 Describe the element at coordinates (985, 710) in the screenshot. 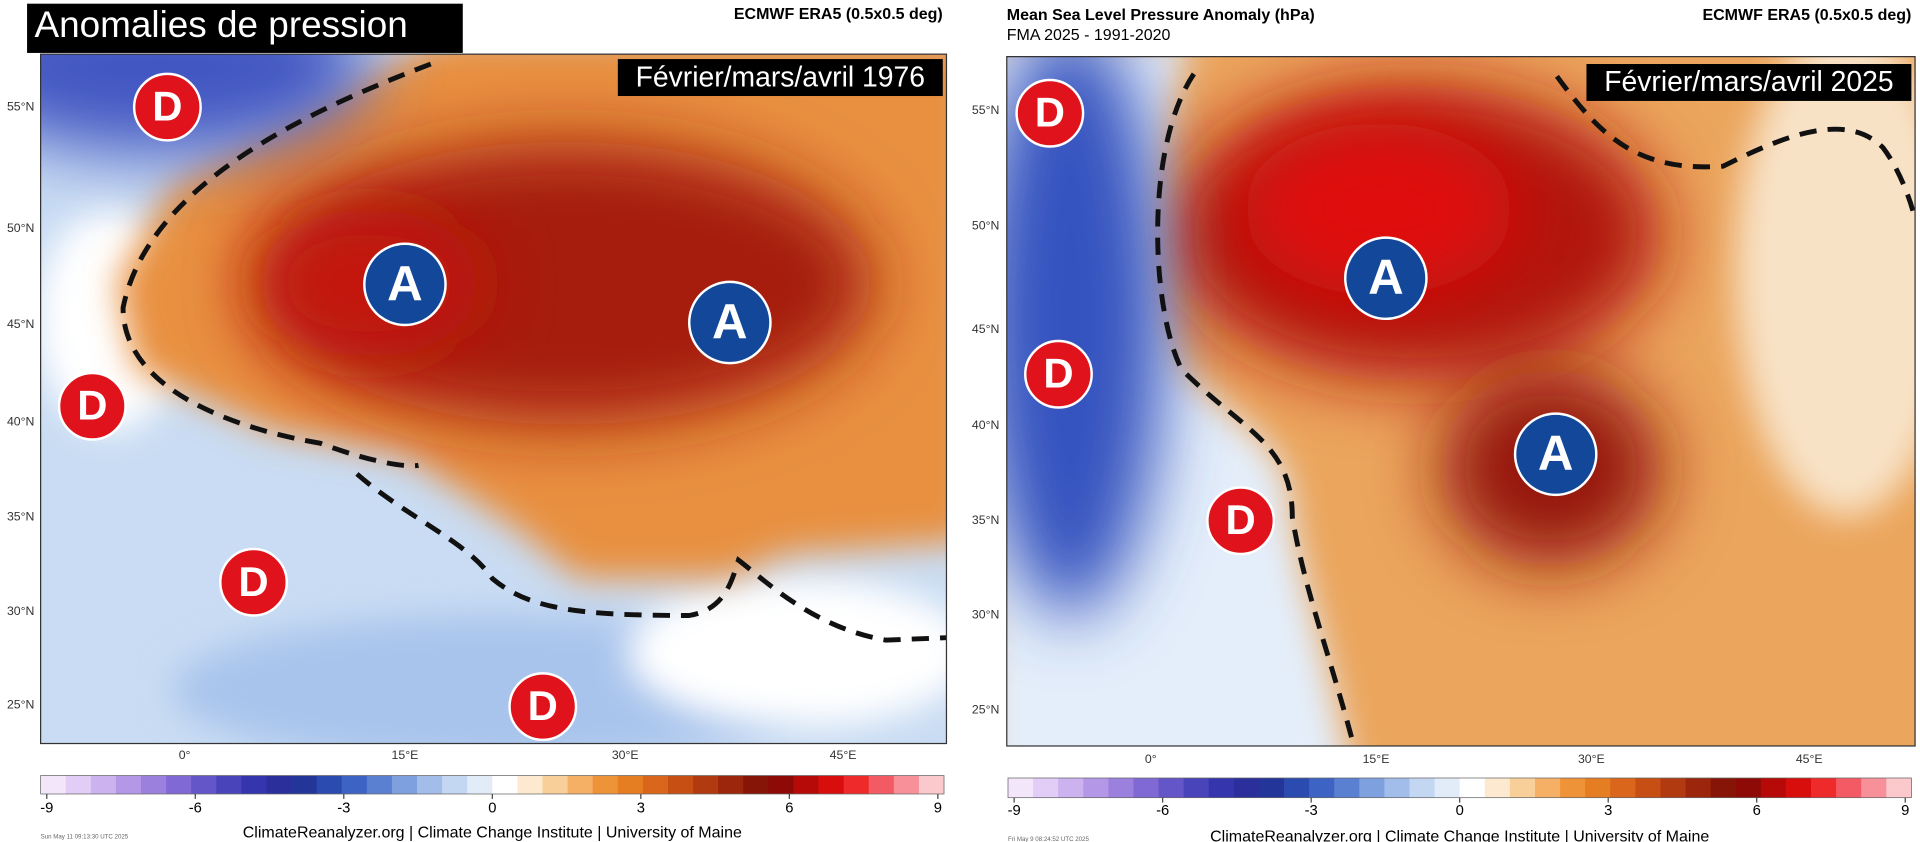

I see `lat-label: 25°N` at that location.